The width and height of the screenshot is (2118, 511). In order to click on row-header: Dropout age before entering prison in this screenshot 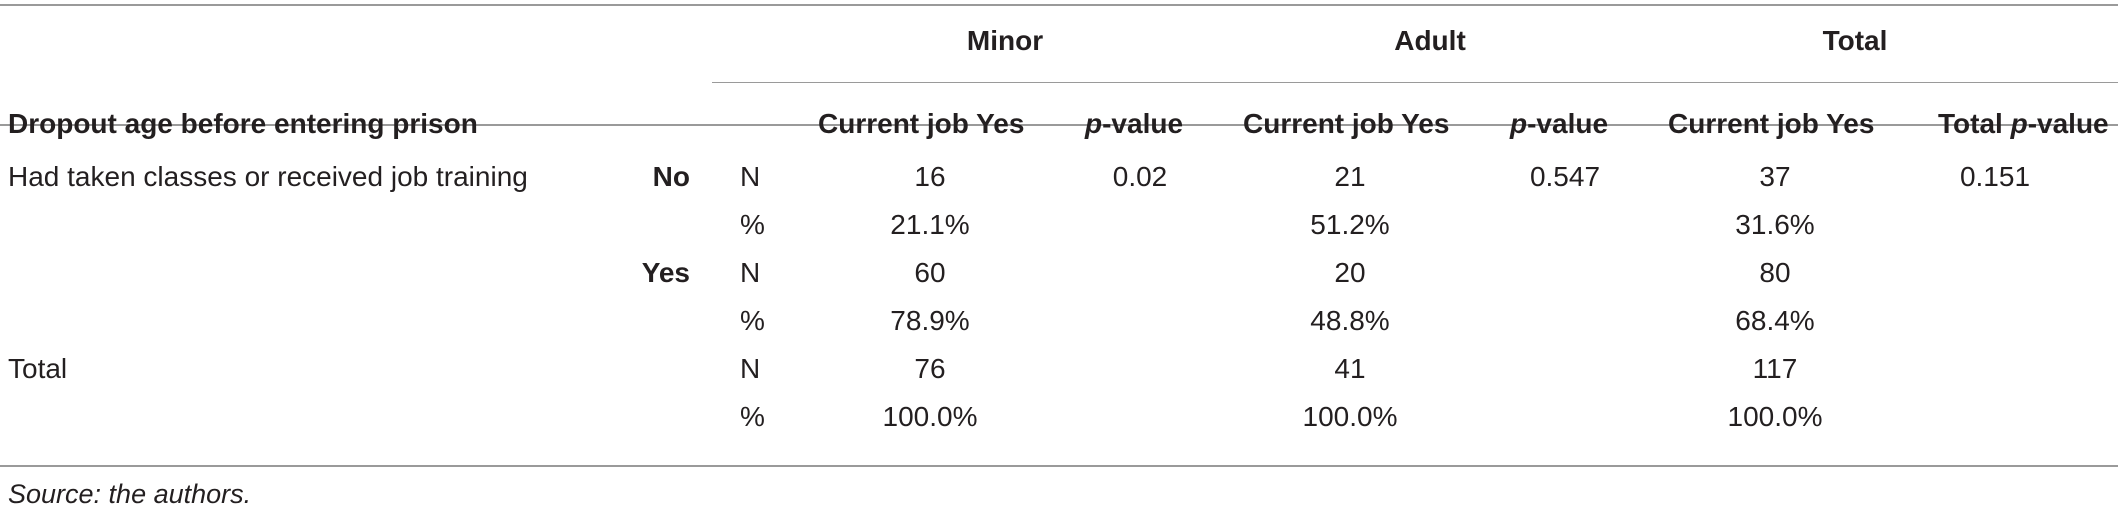, I will do `click(243, 123)`.